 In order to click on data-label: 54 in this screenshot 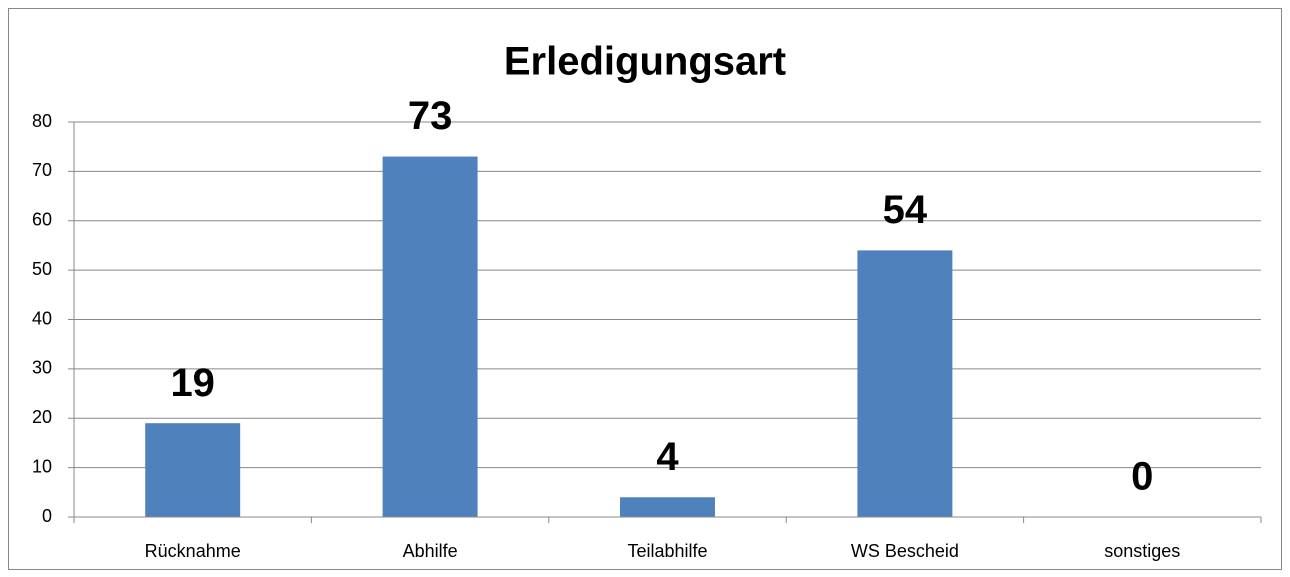, I will do `click(905, 210)`.